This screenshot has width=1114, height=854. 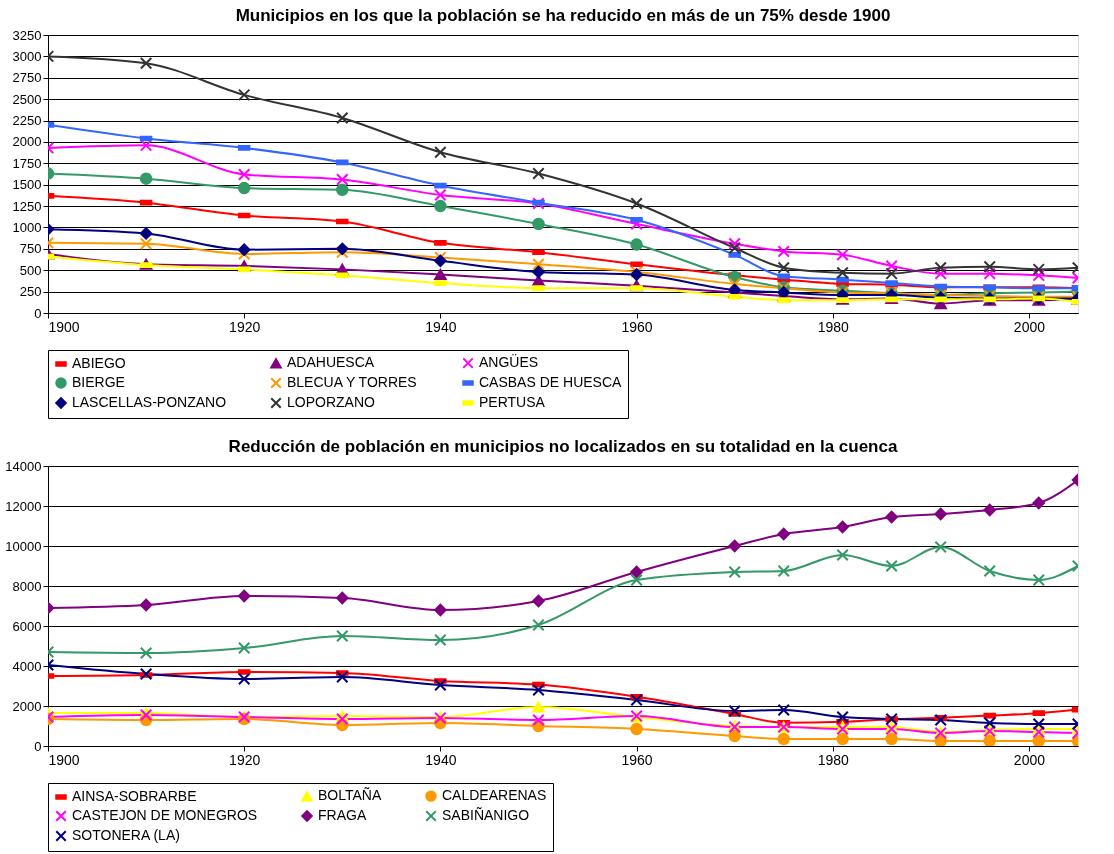 What do you see at coordinates (509, 362) in the screenshot?
I see `legend-label: ANGÜES` at bounding box center [509, 362].